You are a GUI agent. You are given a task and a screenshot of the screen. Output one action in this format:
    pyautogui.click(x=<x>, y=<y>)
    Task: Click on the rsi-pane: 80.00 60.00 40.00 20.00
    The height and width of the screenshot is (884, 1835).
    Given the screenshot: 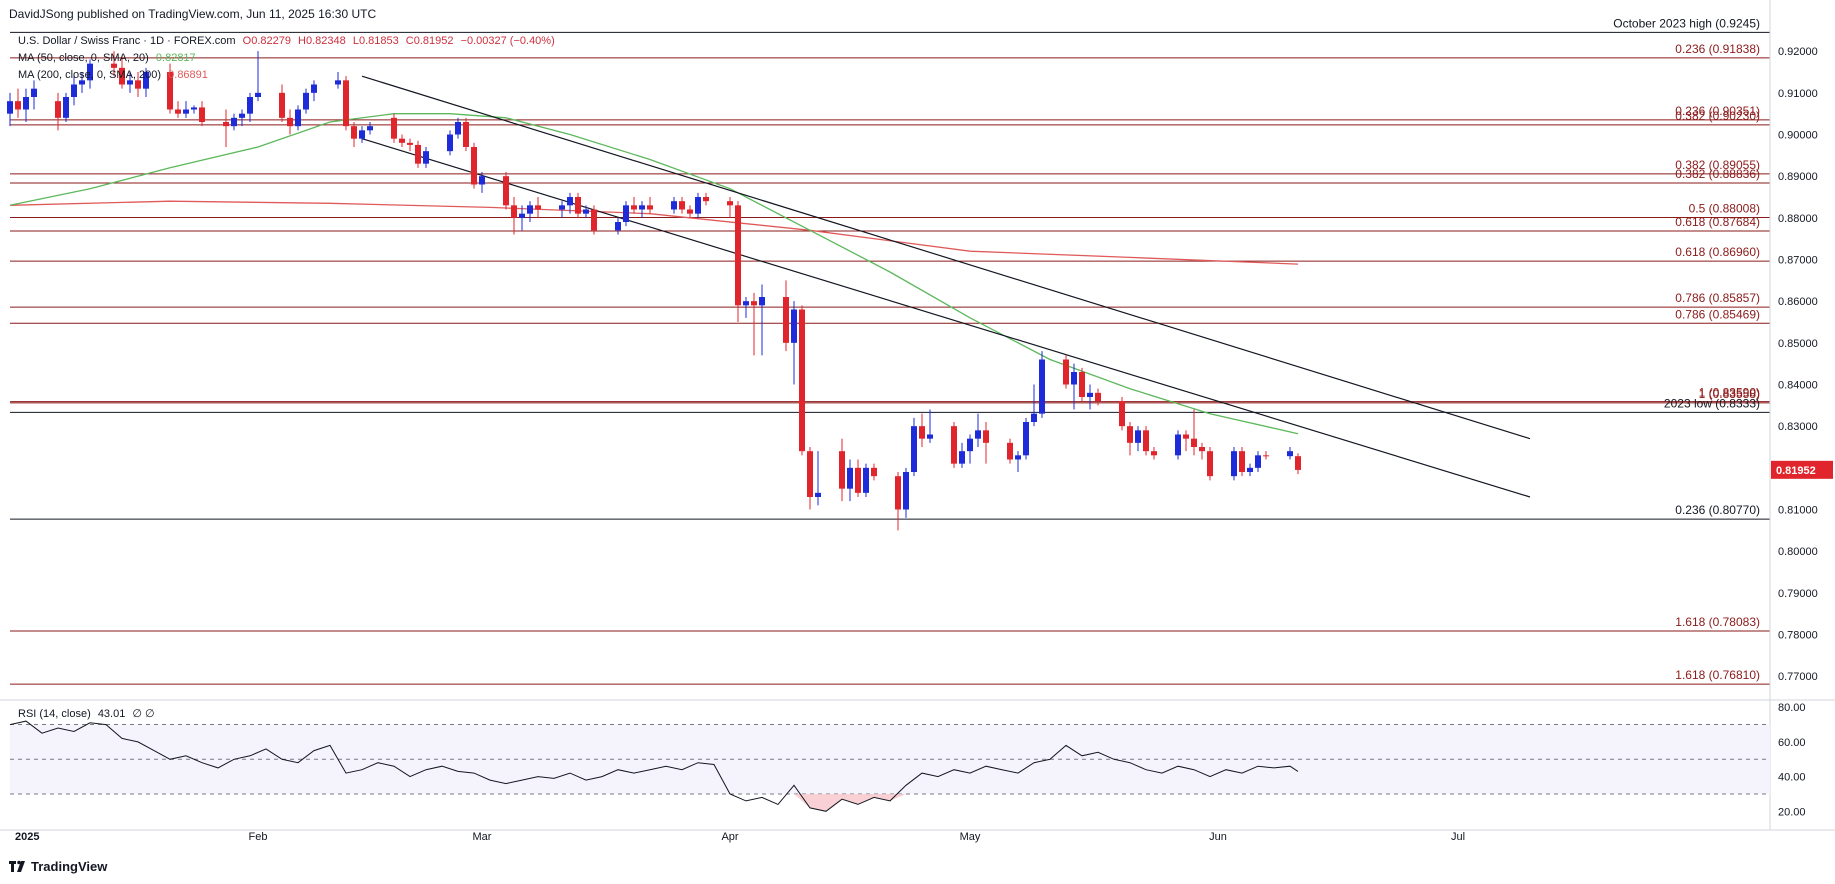 What is the action you would take?
    pyautogui.click(x=907, y=760)
    